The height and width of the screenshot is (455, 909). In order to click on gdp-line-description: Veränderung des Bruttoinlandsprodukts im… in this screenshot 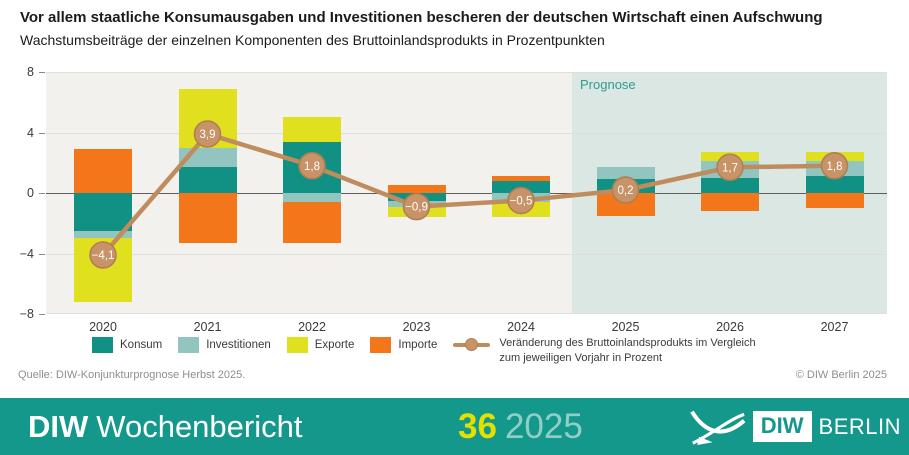, I will do `click(627, 350)`.